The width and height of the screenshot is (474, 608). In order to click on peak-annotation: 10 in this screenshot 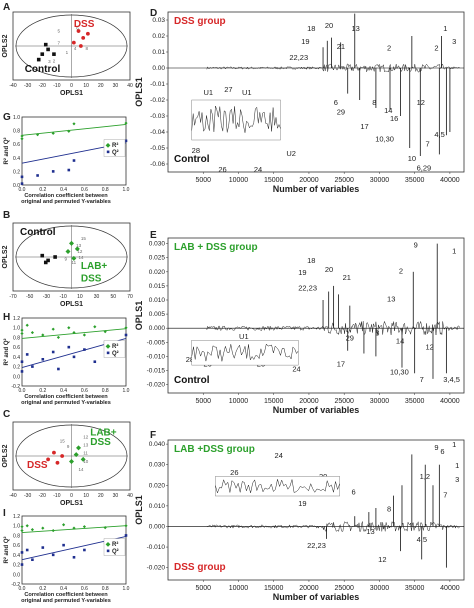, I will do `click(412, 158)`.